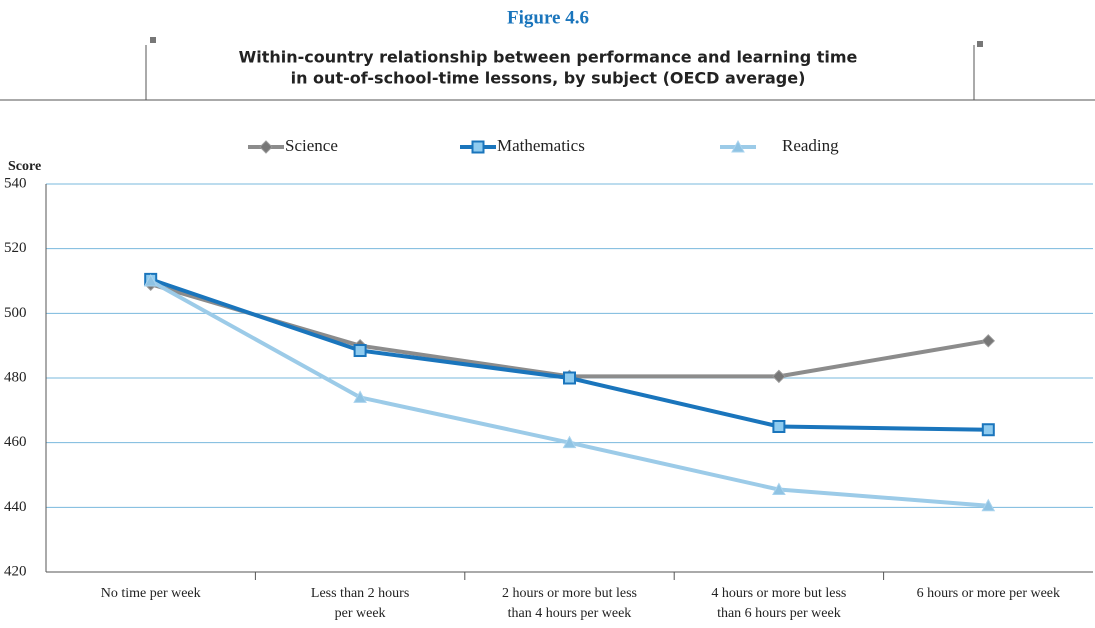 The height and width of the screenshot is (628, 1095). I want to click on y-axis-label: Score, so click(24, 166).